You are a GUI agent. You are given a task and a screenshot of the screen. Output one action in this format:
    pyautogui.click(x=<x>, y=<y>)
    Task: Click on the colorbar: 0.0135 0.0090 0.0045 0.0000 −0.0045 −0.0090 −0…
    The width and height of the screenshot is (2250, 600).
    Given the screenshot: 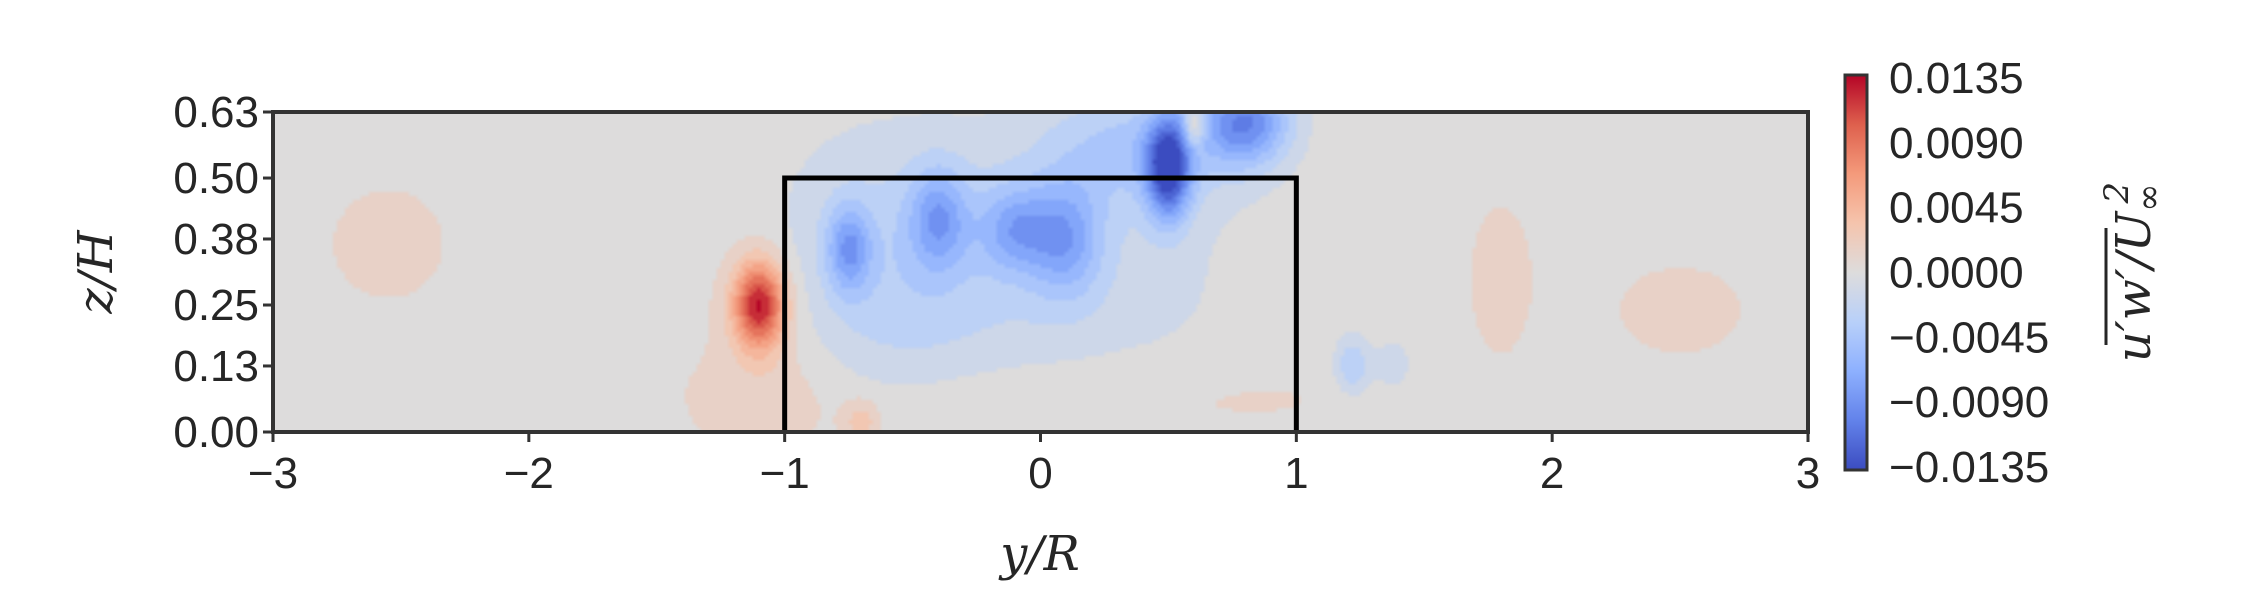 What is the action you would take?
    pyautogui.click(x=2006, y=273)
    